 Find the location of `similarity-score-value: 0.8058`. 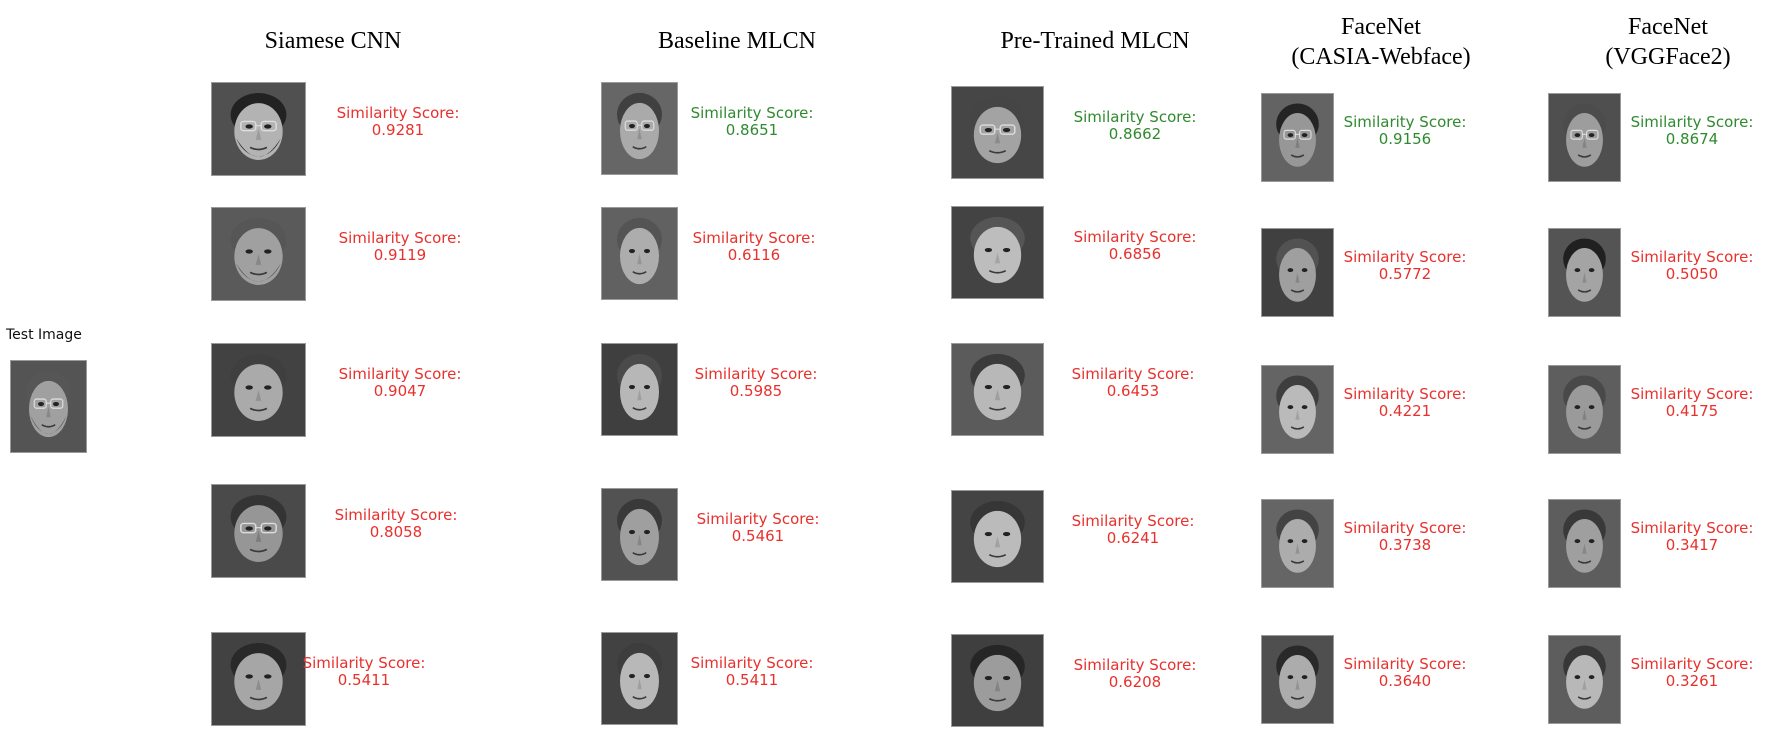

similarity-score-value: 0.8058 is located at coordinates (396, 532).